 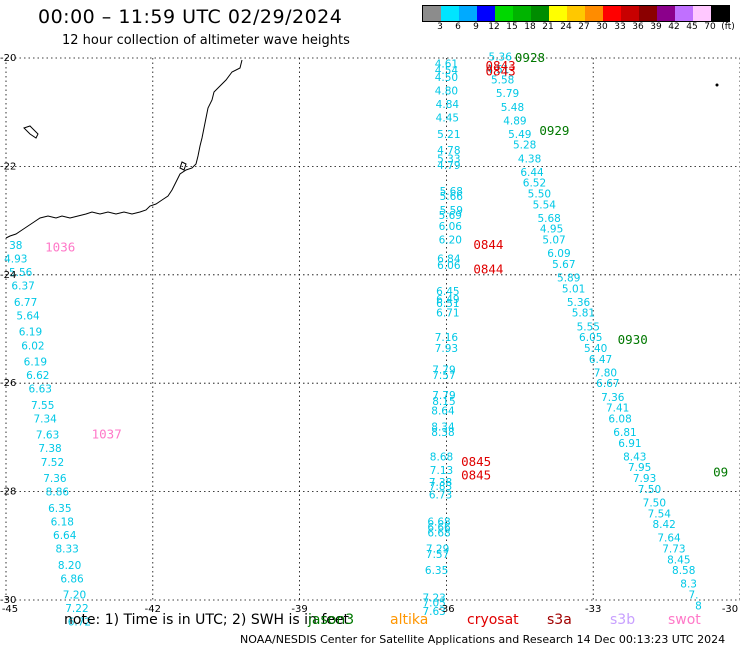 What do you see at coordinates (447, 300) in the screenshot?
I see `wave-height-value: 6.49` at bounding box center [447, 300].